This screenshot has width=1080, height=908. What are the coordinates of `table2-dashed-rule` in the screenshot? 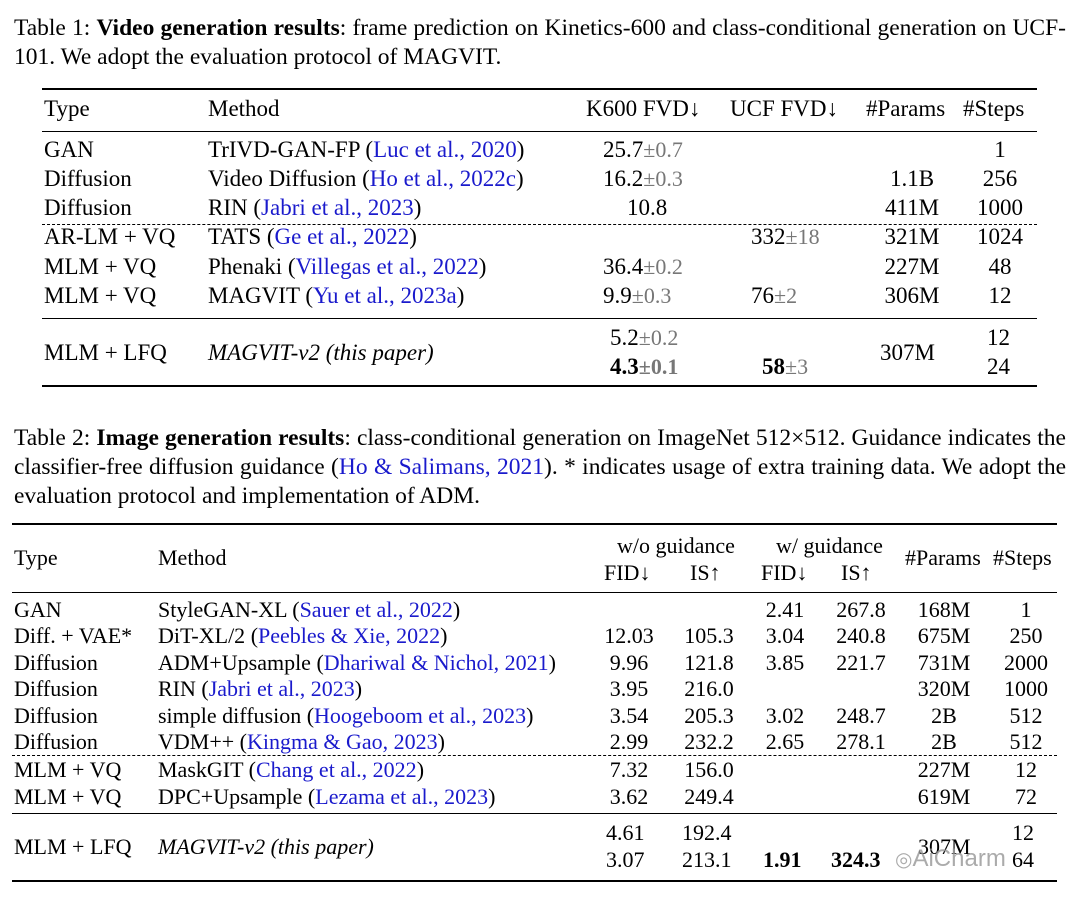 It's located at (534, 755).